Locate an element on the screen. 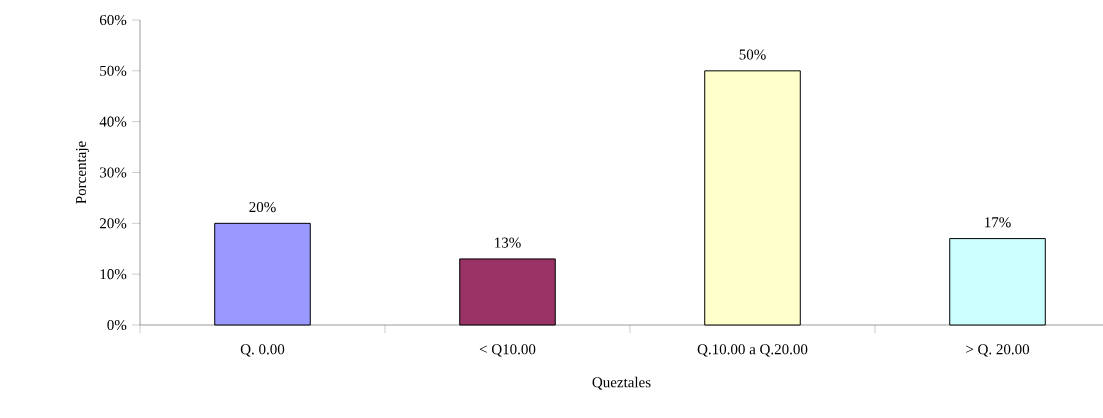 The width and height of the screenshot is (1103, 418). y-tick-label: 0% is located at coordinates (117, 325).